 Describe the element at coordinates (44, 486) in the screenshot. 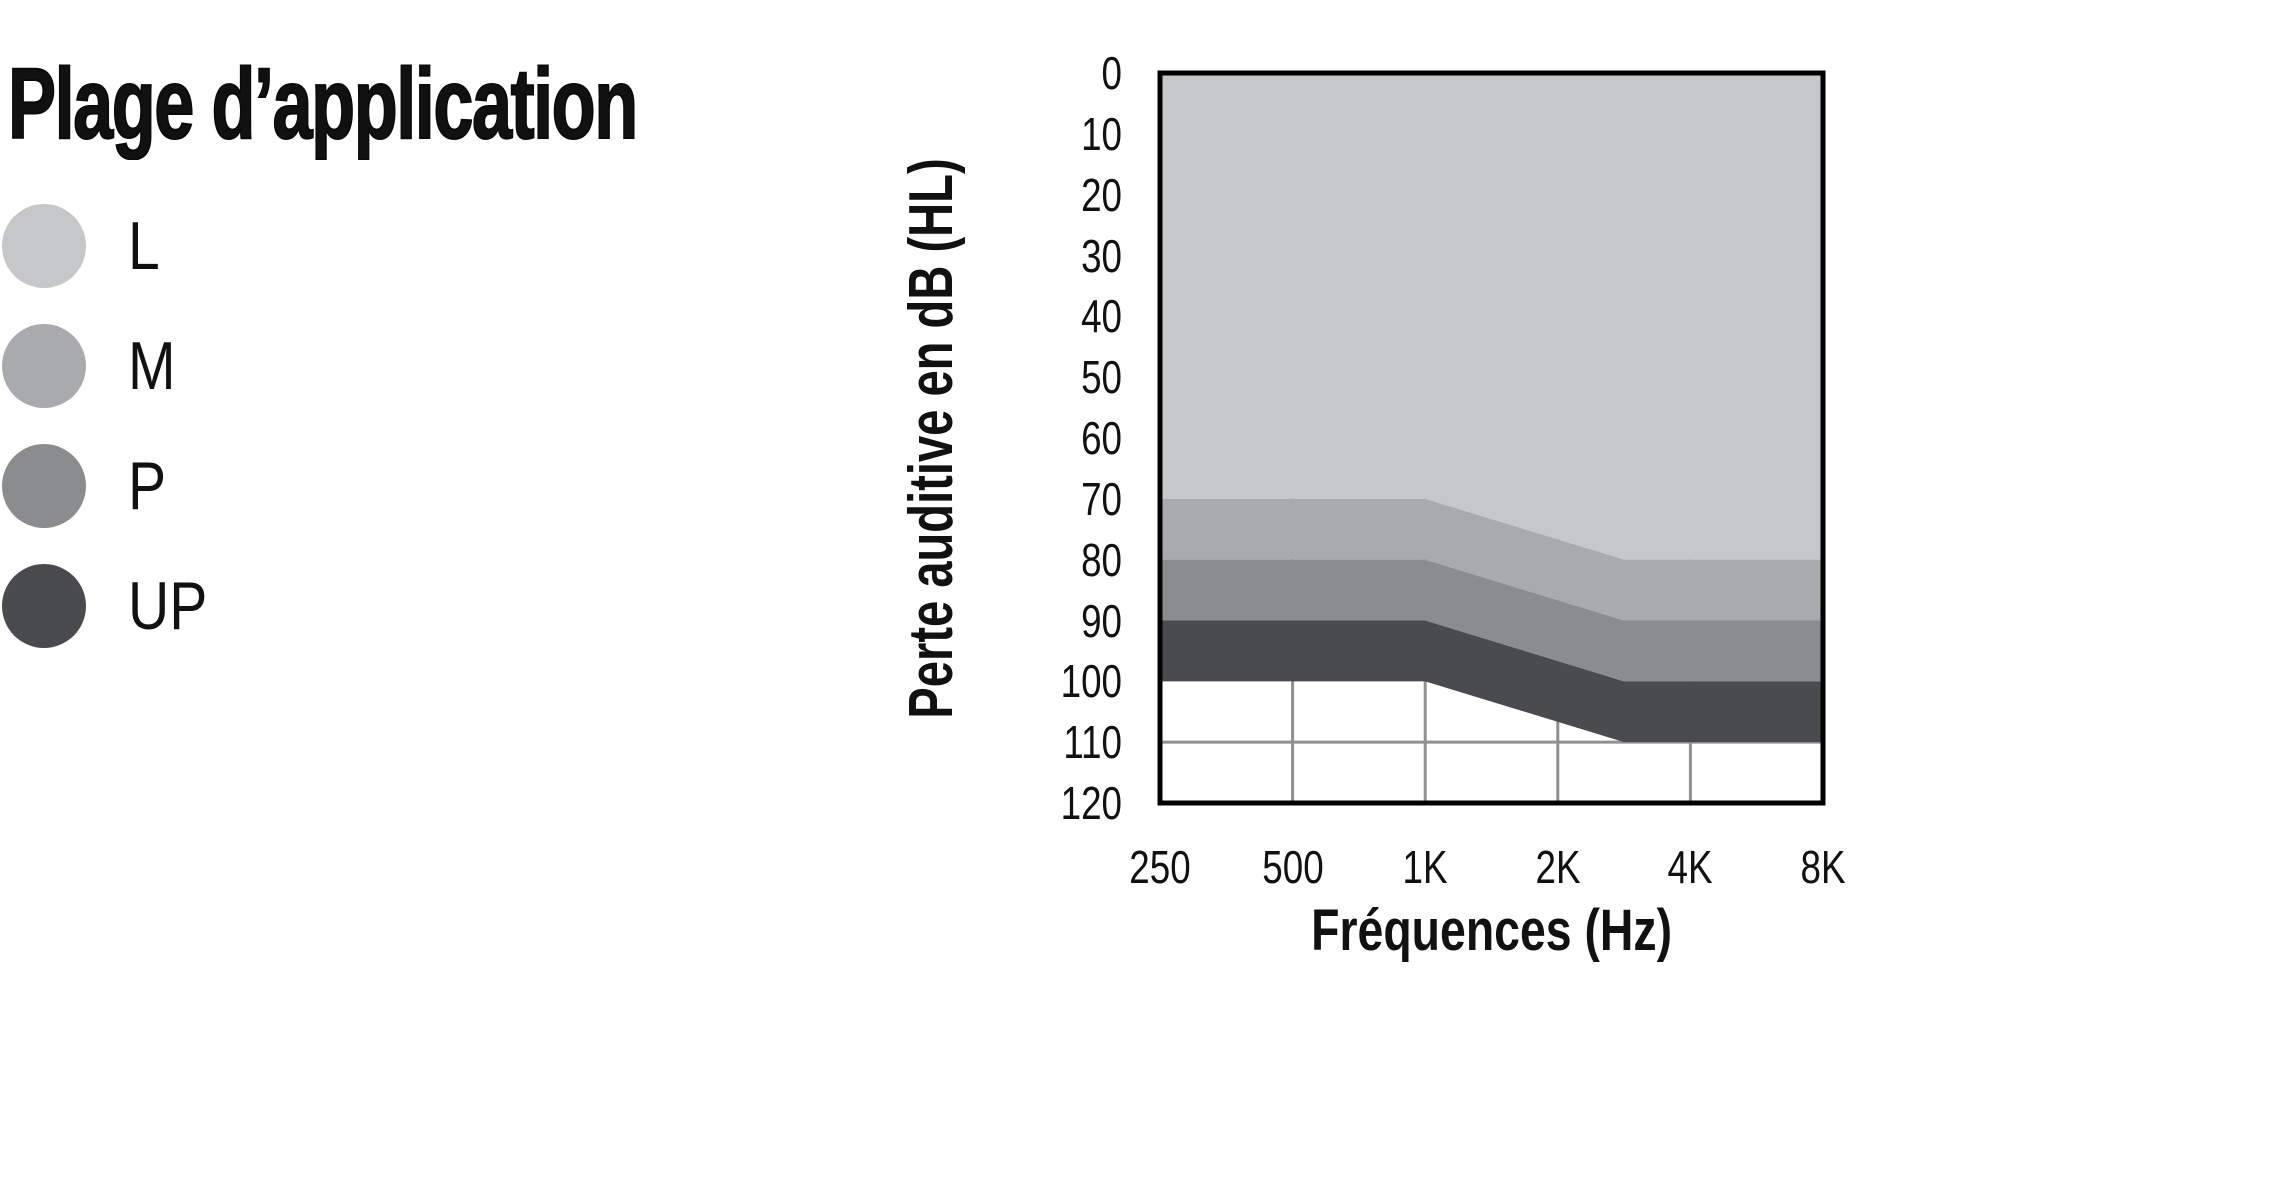

I see `legend-swatch-P` at that location.